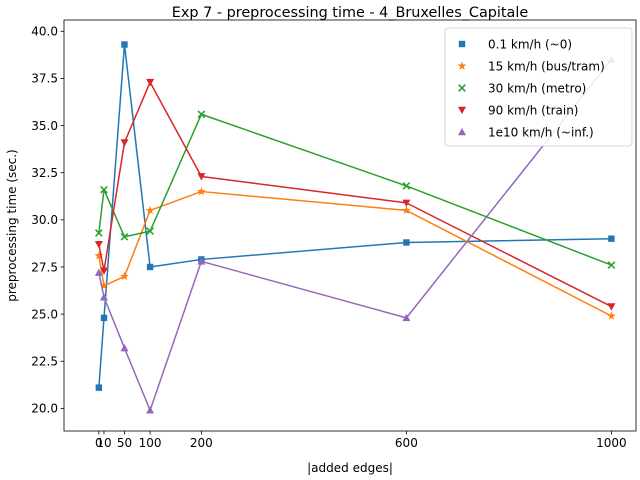 This screenshot has height=480, width=640. I want to click on y-tick-label: 35.0, so click(44, 126).